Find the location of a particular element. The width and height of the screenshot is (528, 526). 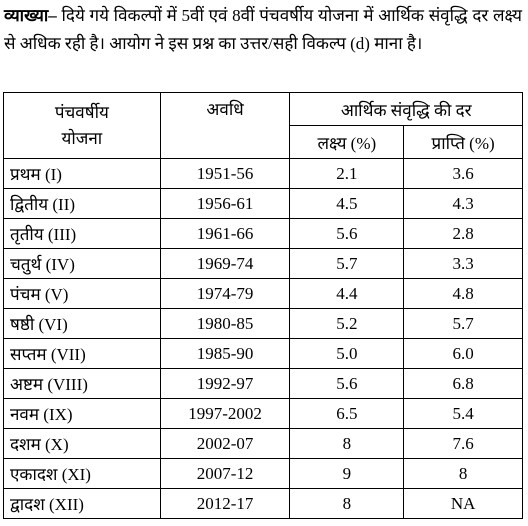

table-cell: 5.4 is located at coordinates (463, 413).